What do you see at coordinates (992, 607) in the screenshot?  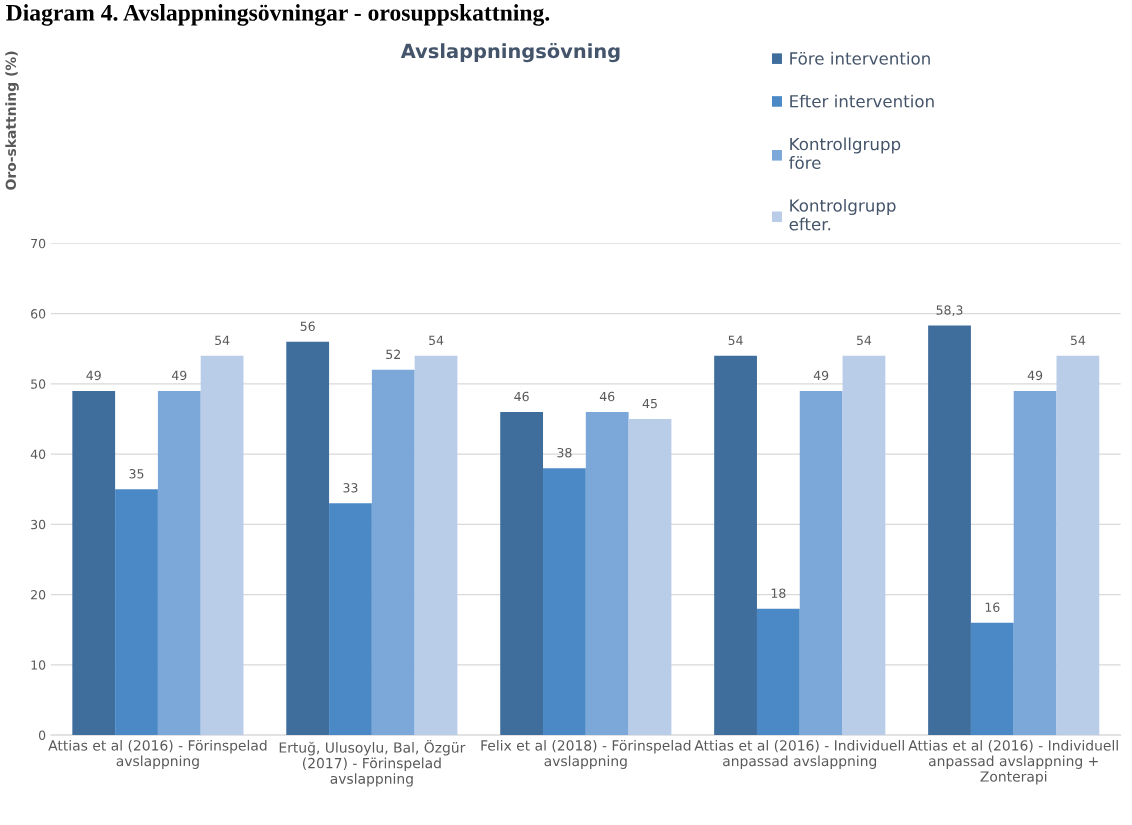 I see `data-label: 16` at bounding box center [992, 607].